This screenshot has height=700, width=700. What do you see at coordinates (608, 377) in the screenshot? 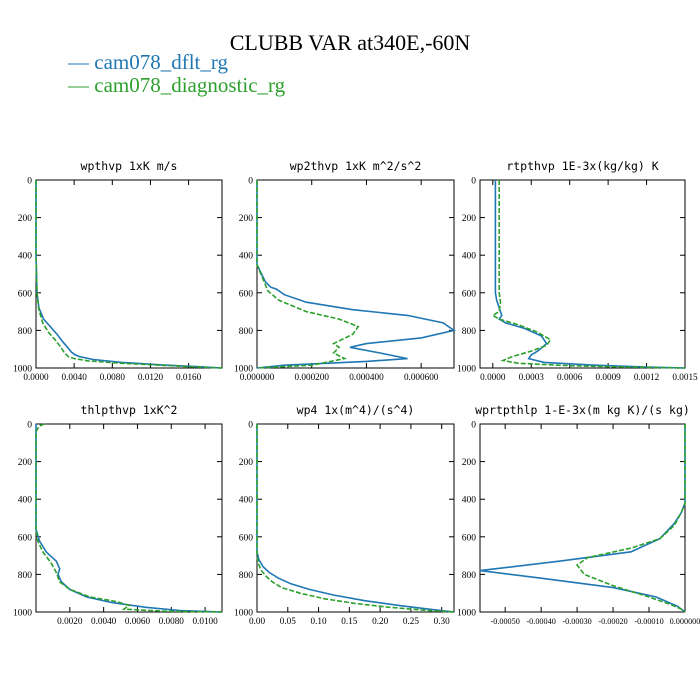
I see `x-tick-label: 0.0009` at bounding box center [608, 377].